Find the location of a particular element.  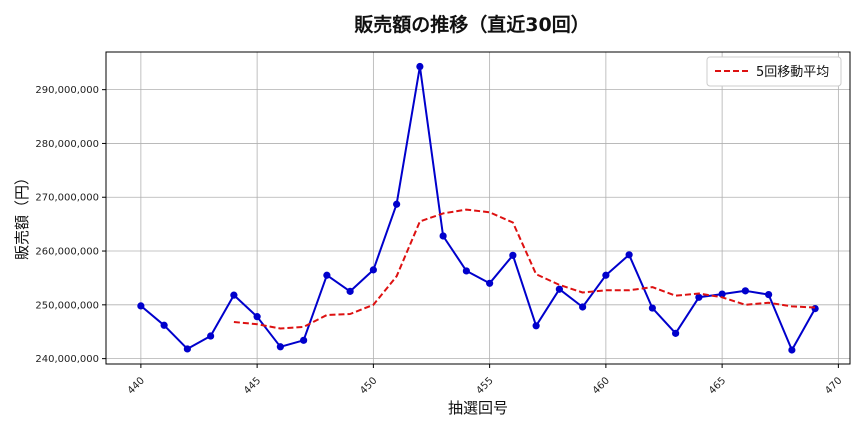

y-axis-label: 販売額（円） is located at coordinates (22, 215).